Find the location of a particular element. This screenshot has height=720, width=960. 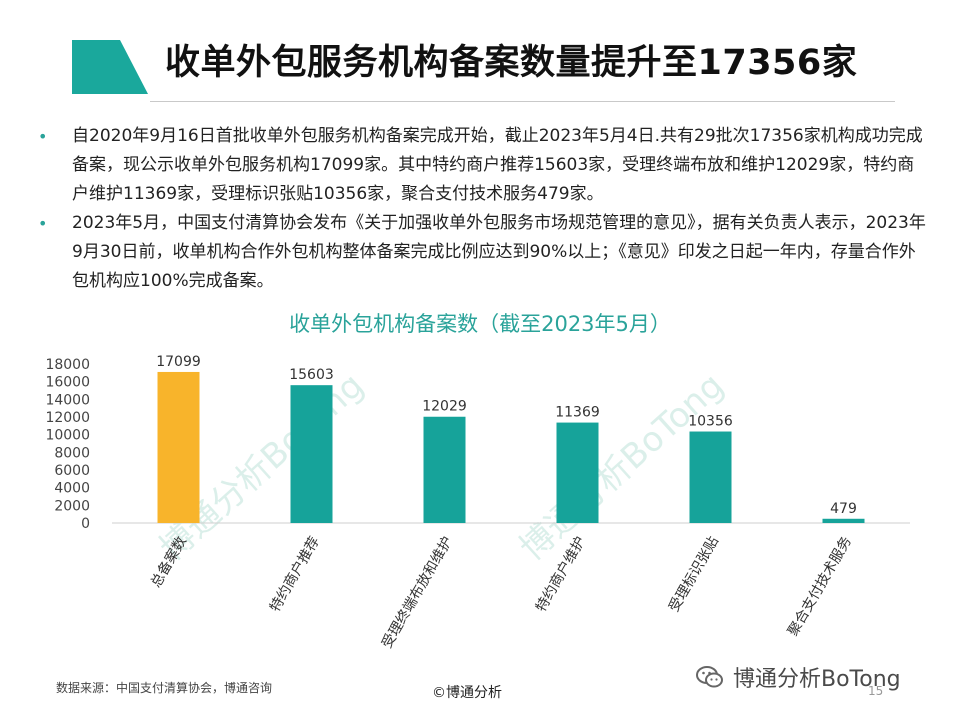

title-decoration-icon is located at coordinates (110, 67).